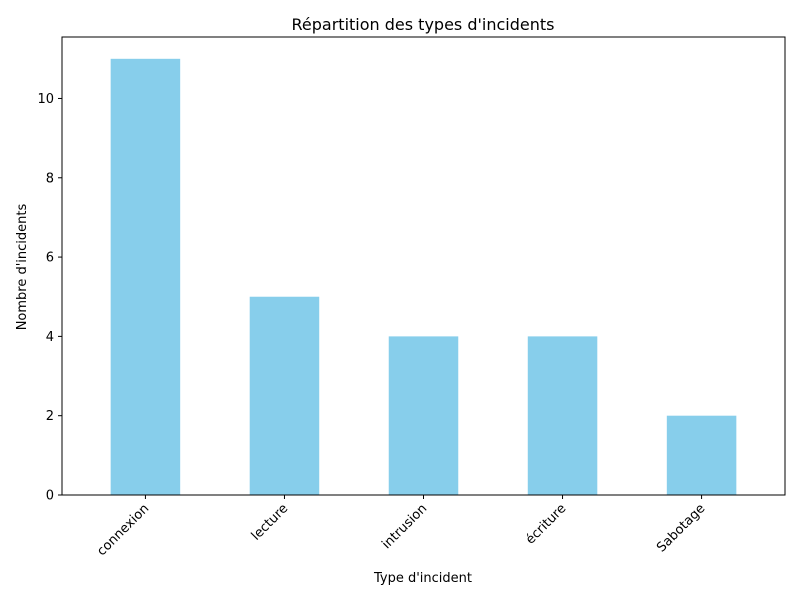 The width and height of the screenshot is (800, 600). I want to click on y-tick-label: 0, so click(50, 496).